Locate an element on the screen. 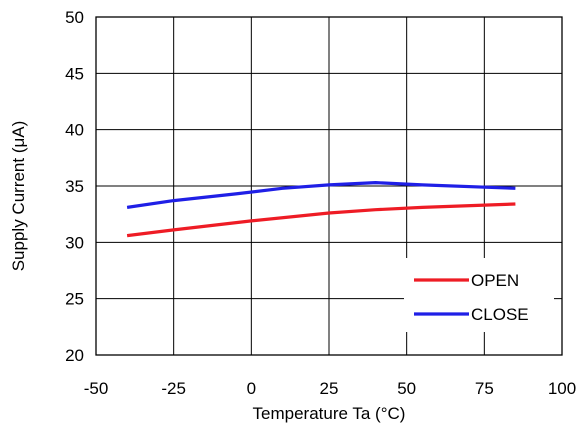 The width and height of the screenshot is (581, 428). y-tick-label: 35 is located at coordinates (74, 186).